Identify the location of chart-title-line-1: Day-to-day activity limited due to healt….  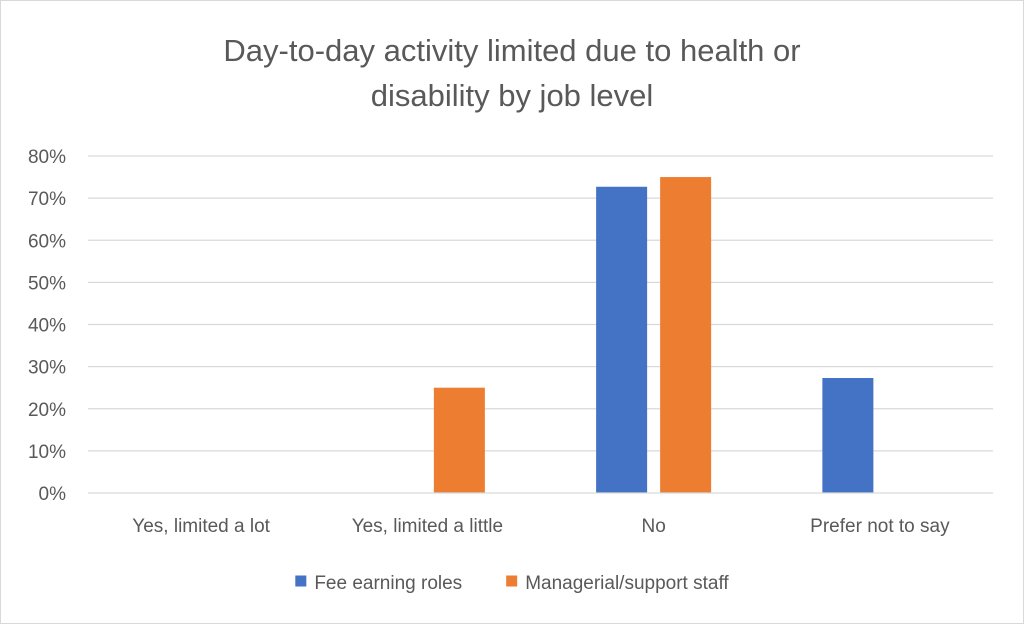
(511, 50).